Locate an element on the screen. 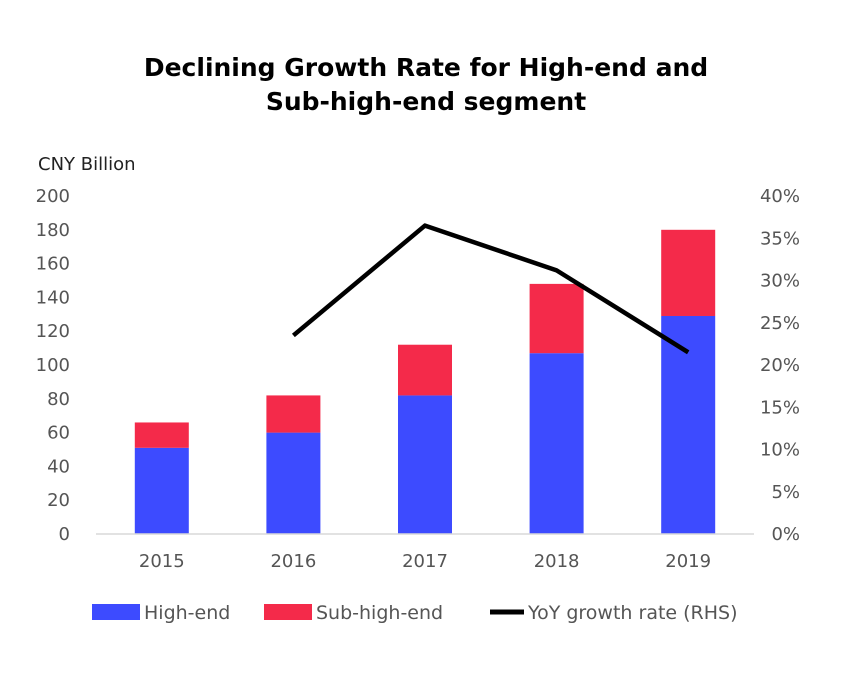 The image size is (848, 676). right-axis-tick-label: 10% is located at coordinates (780, 450).